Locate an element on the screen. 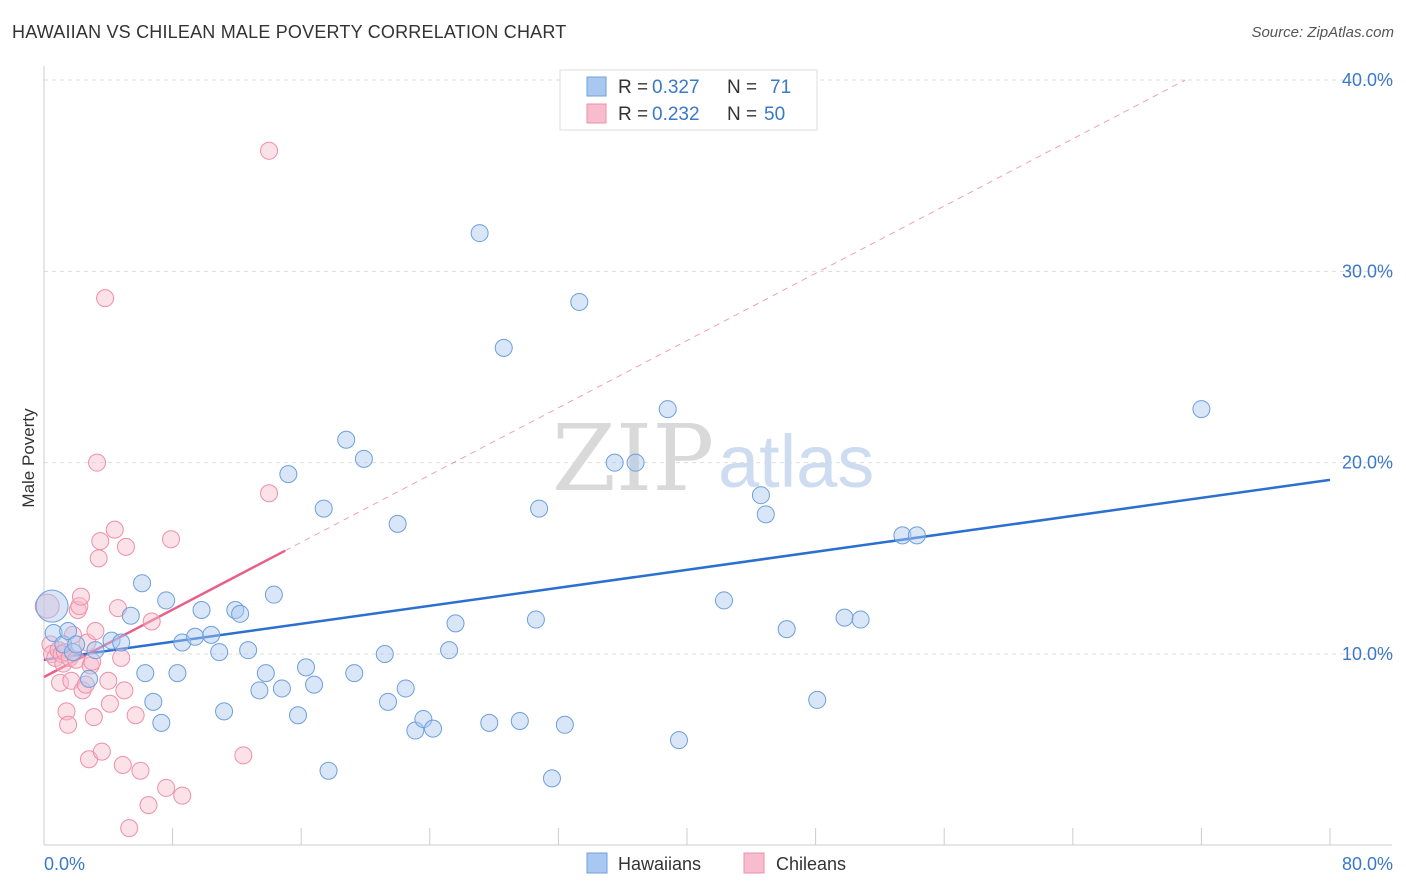  y-tick-label: 10.0% is located at coordinates (1367, 654).